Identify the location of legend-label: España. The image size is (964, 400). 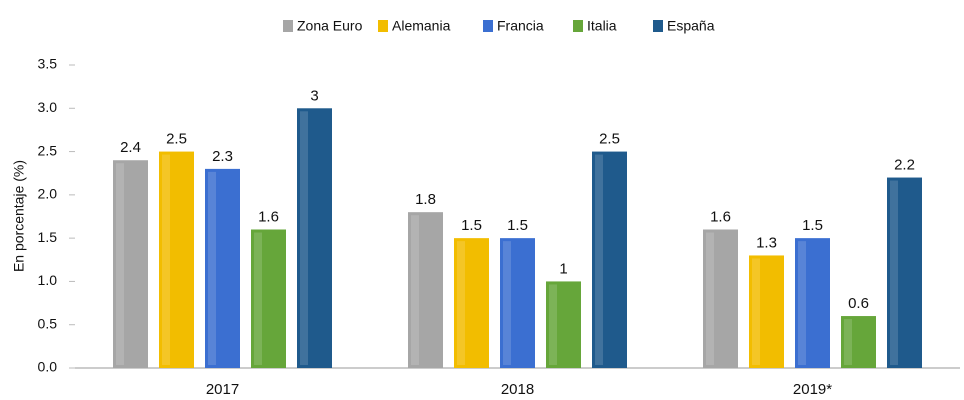
(691, 26).